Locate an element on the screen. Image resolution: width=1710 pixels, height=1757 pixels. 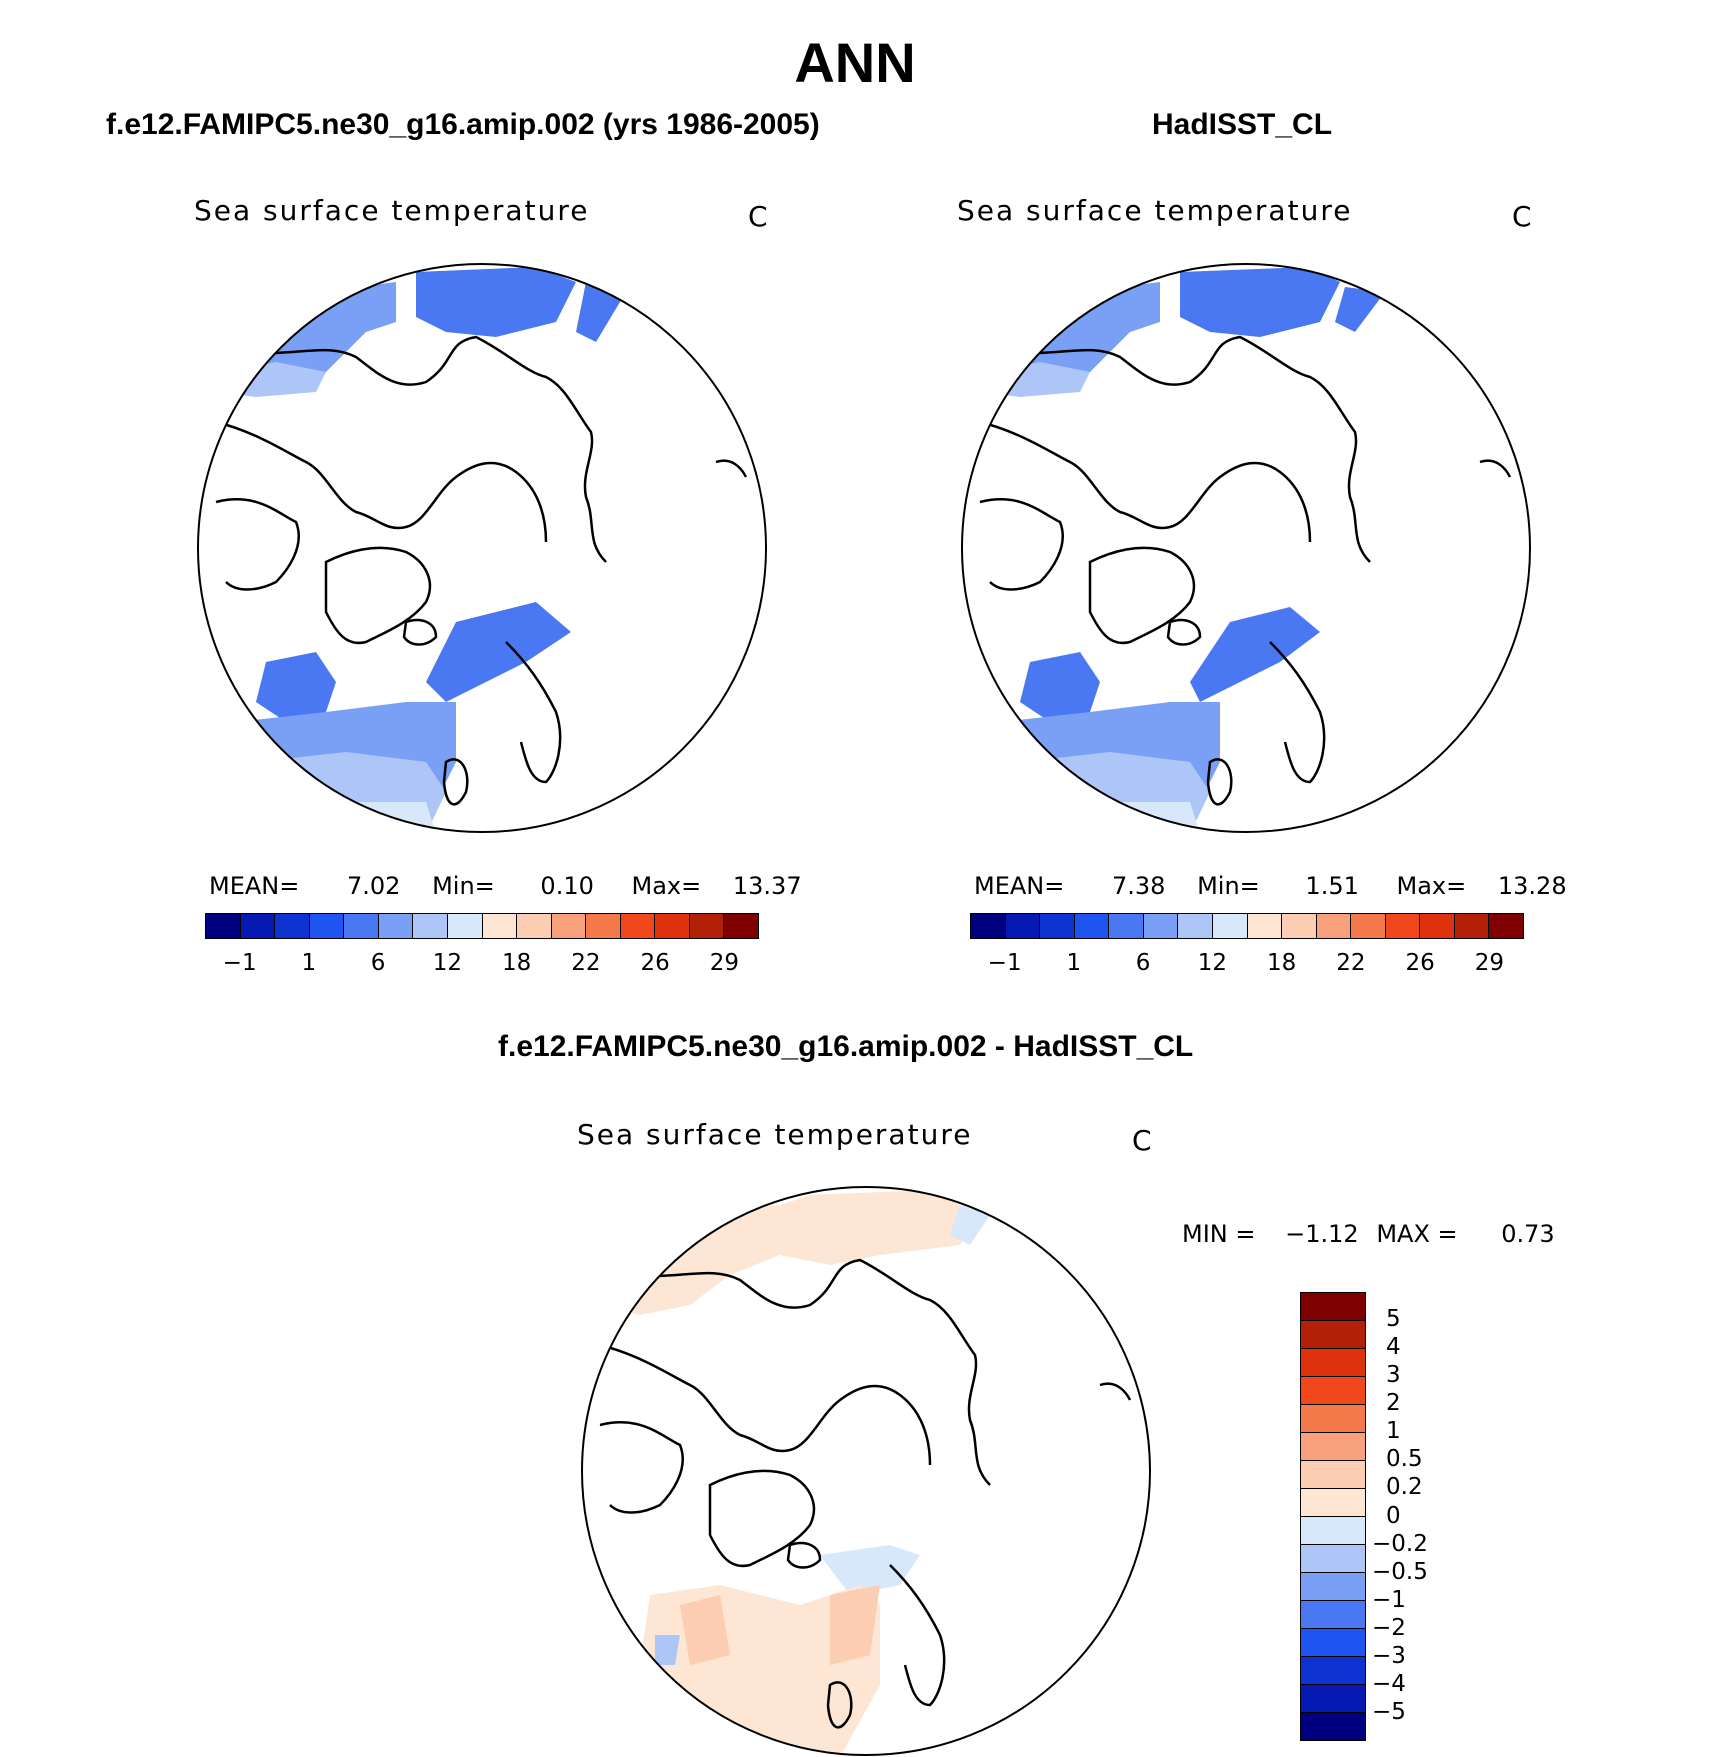
colorbar-tick-label: −0.2 is located at coordinates (1400, 1543).